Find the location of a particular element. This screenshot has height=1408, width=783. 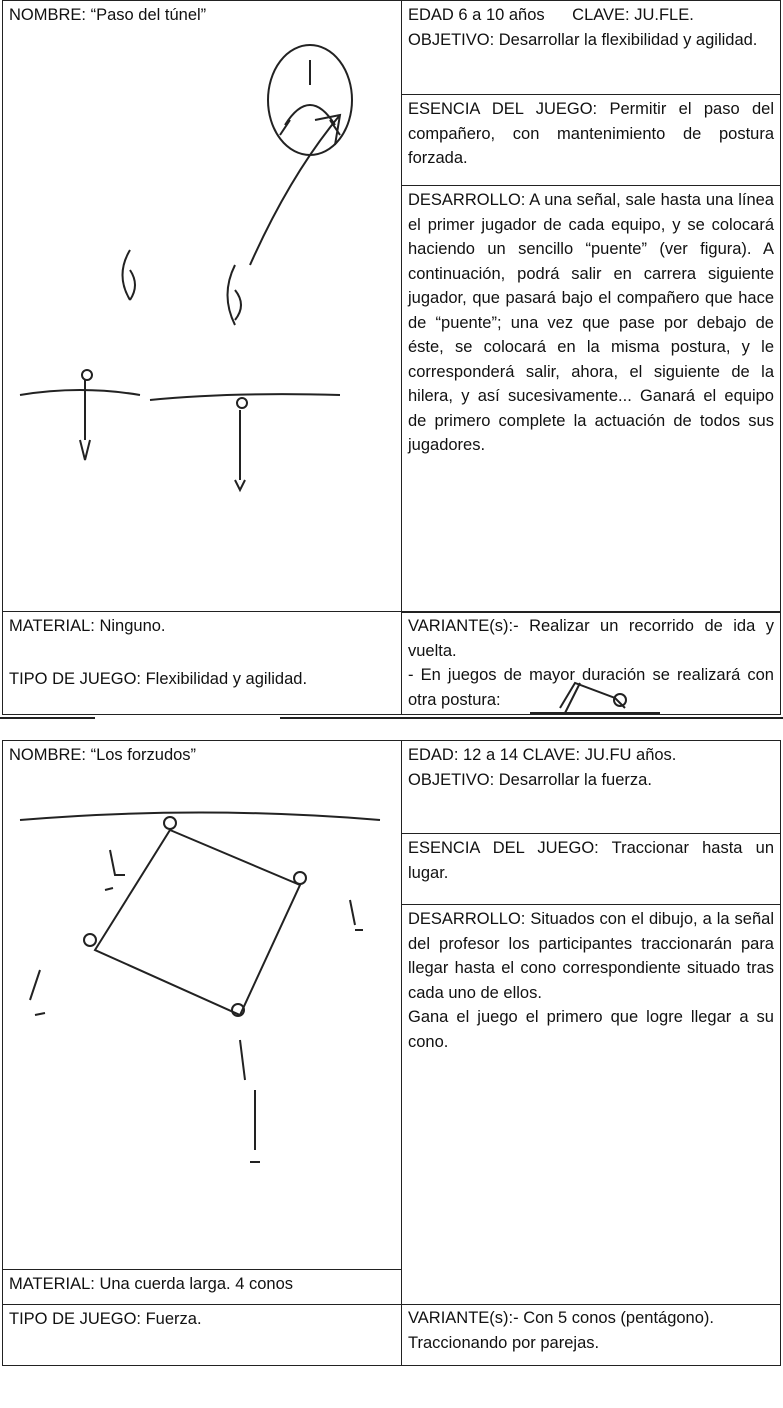

material: MATERIAL: Una cuerda larga. 4 conos is located at coordinates (151, 1284).